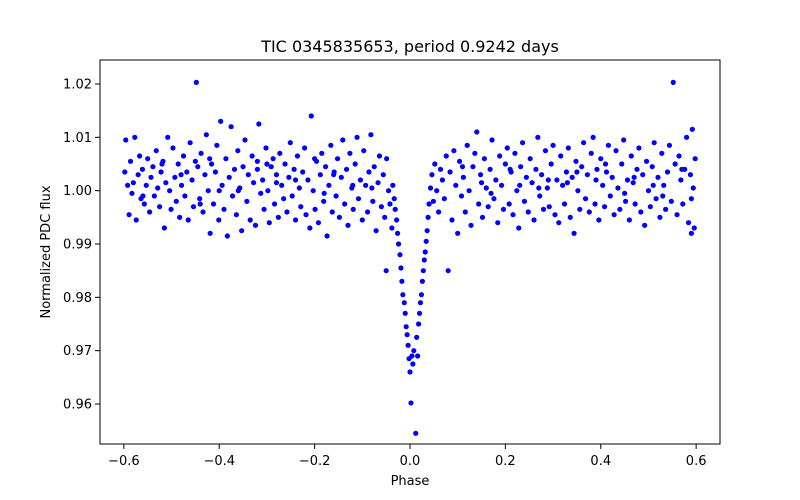 This screenshot has width=800, height=500. I want to click on y-tick-label: 1.01, so click(77, 138).